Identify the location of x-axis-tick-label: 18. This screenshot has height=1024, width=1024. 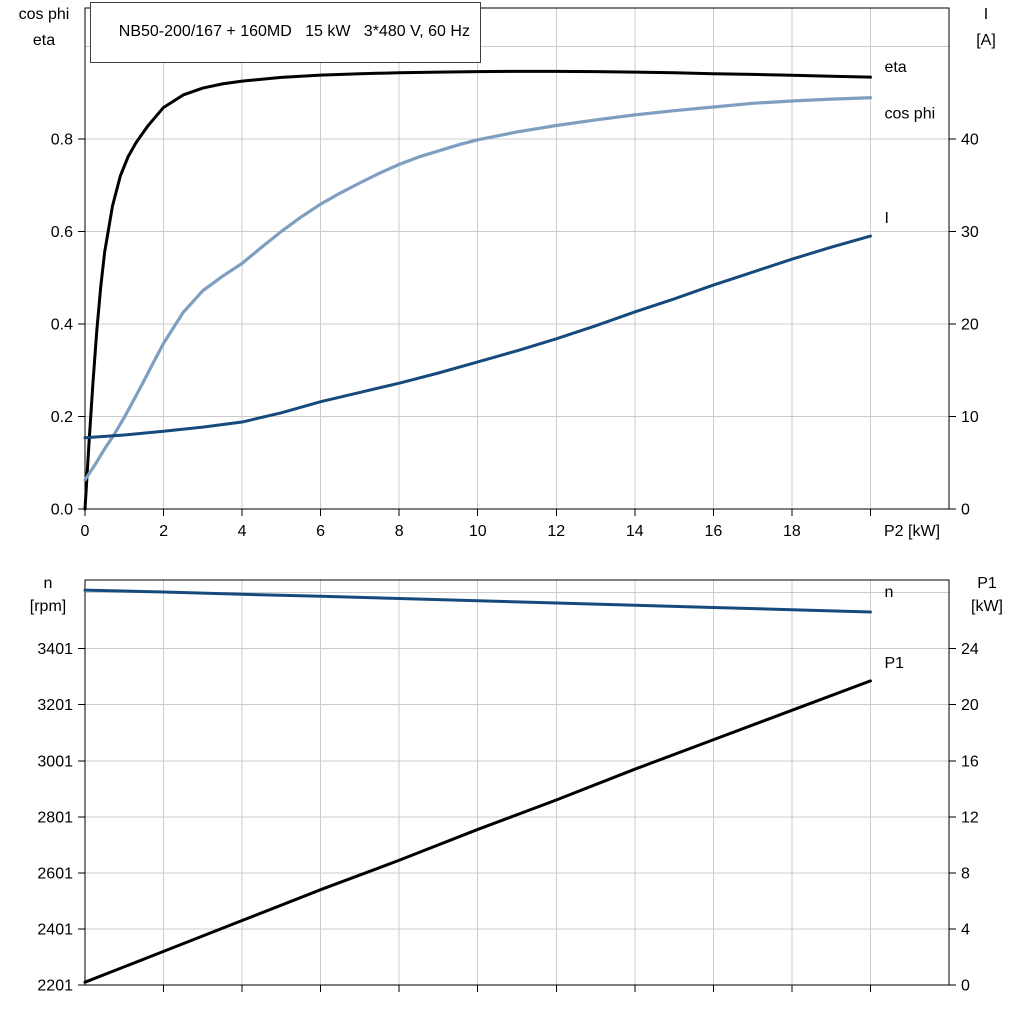
(792, 531).